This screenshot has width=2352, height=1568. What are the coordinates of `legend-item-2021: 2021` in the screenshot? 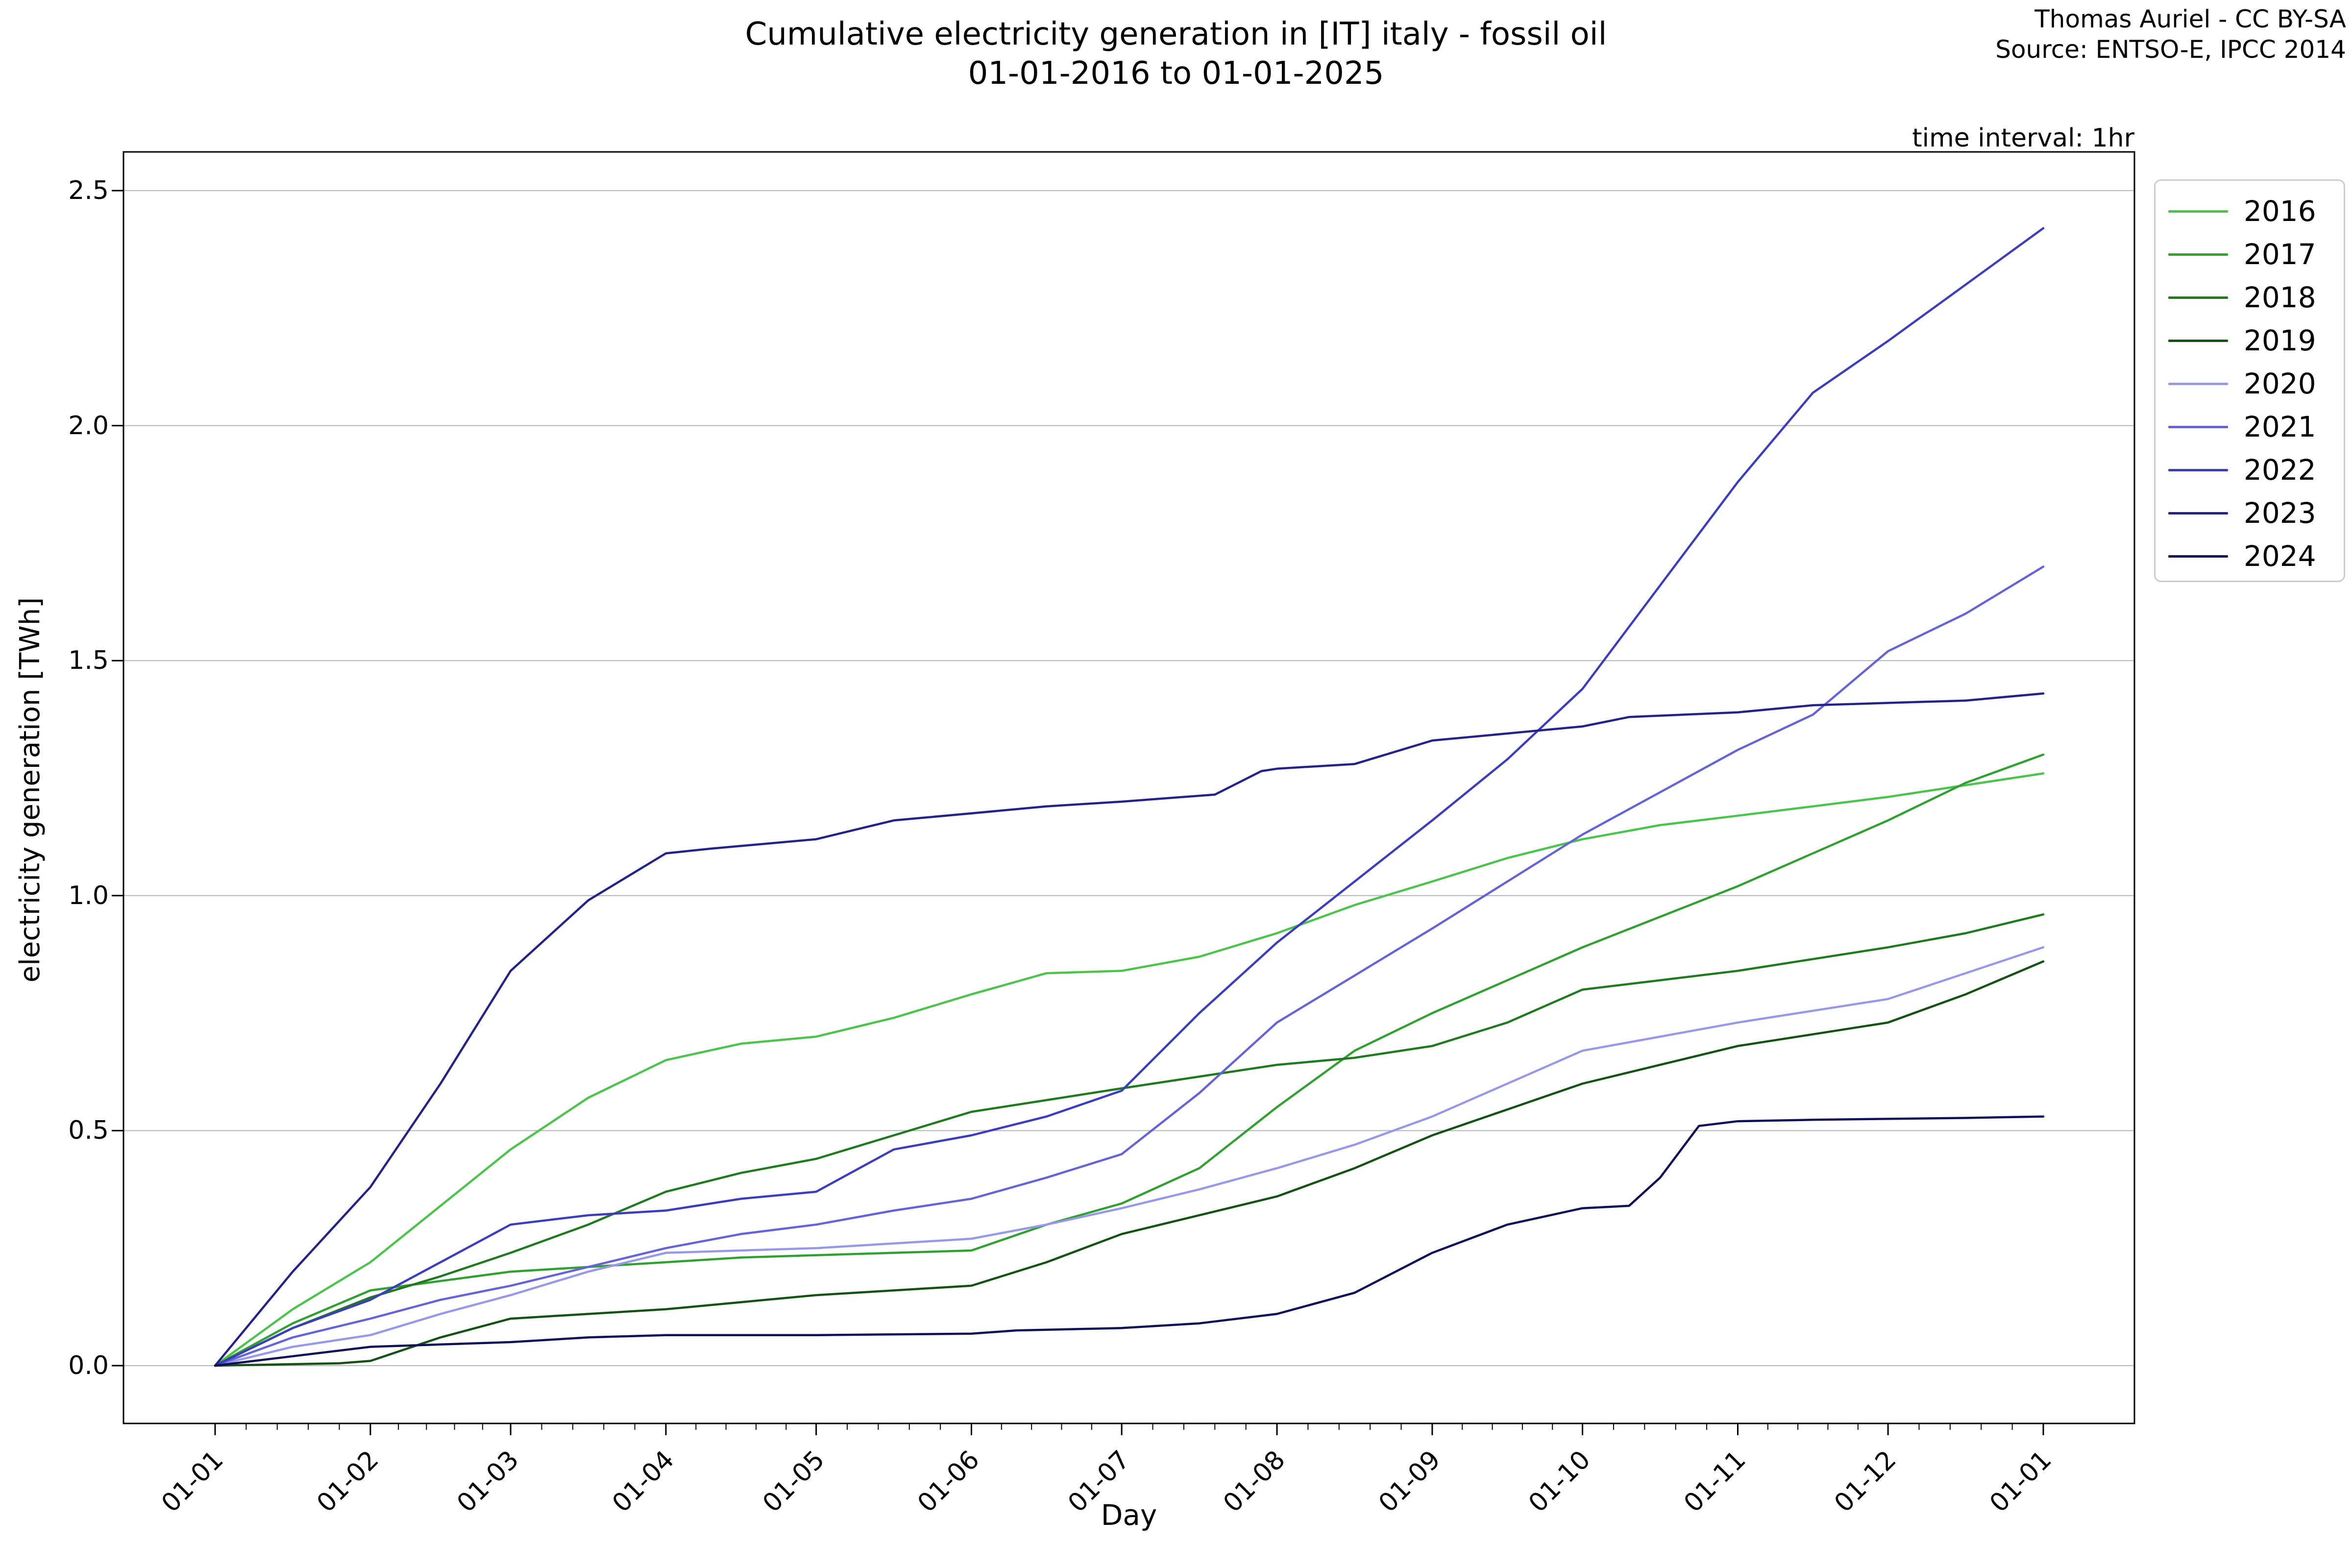 It's located at (2256, 426).